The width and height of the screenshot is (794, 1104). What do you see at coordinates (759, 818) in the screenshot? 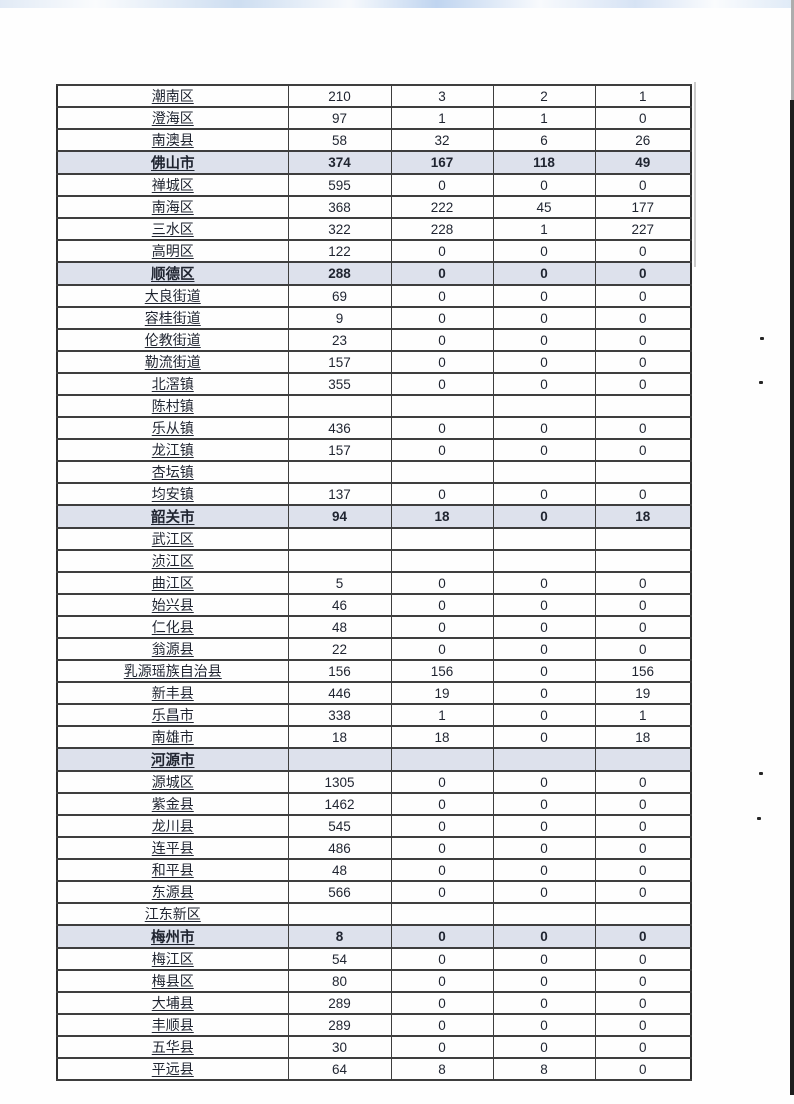
I see `scan-artifact-dot` at bounding box center [759, 818].